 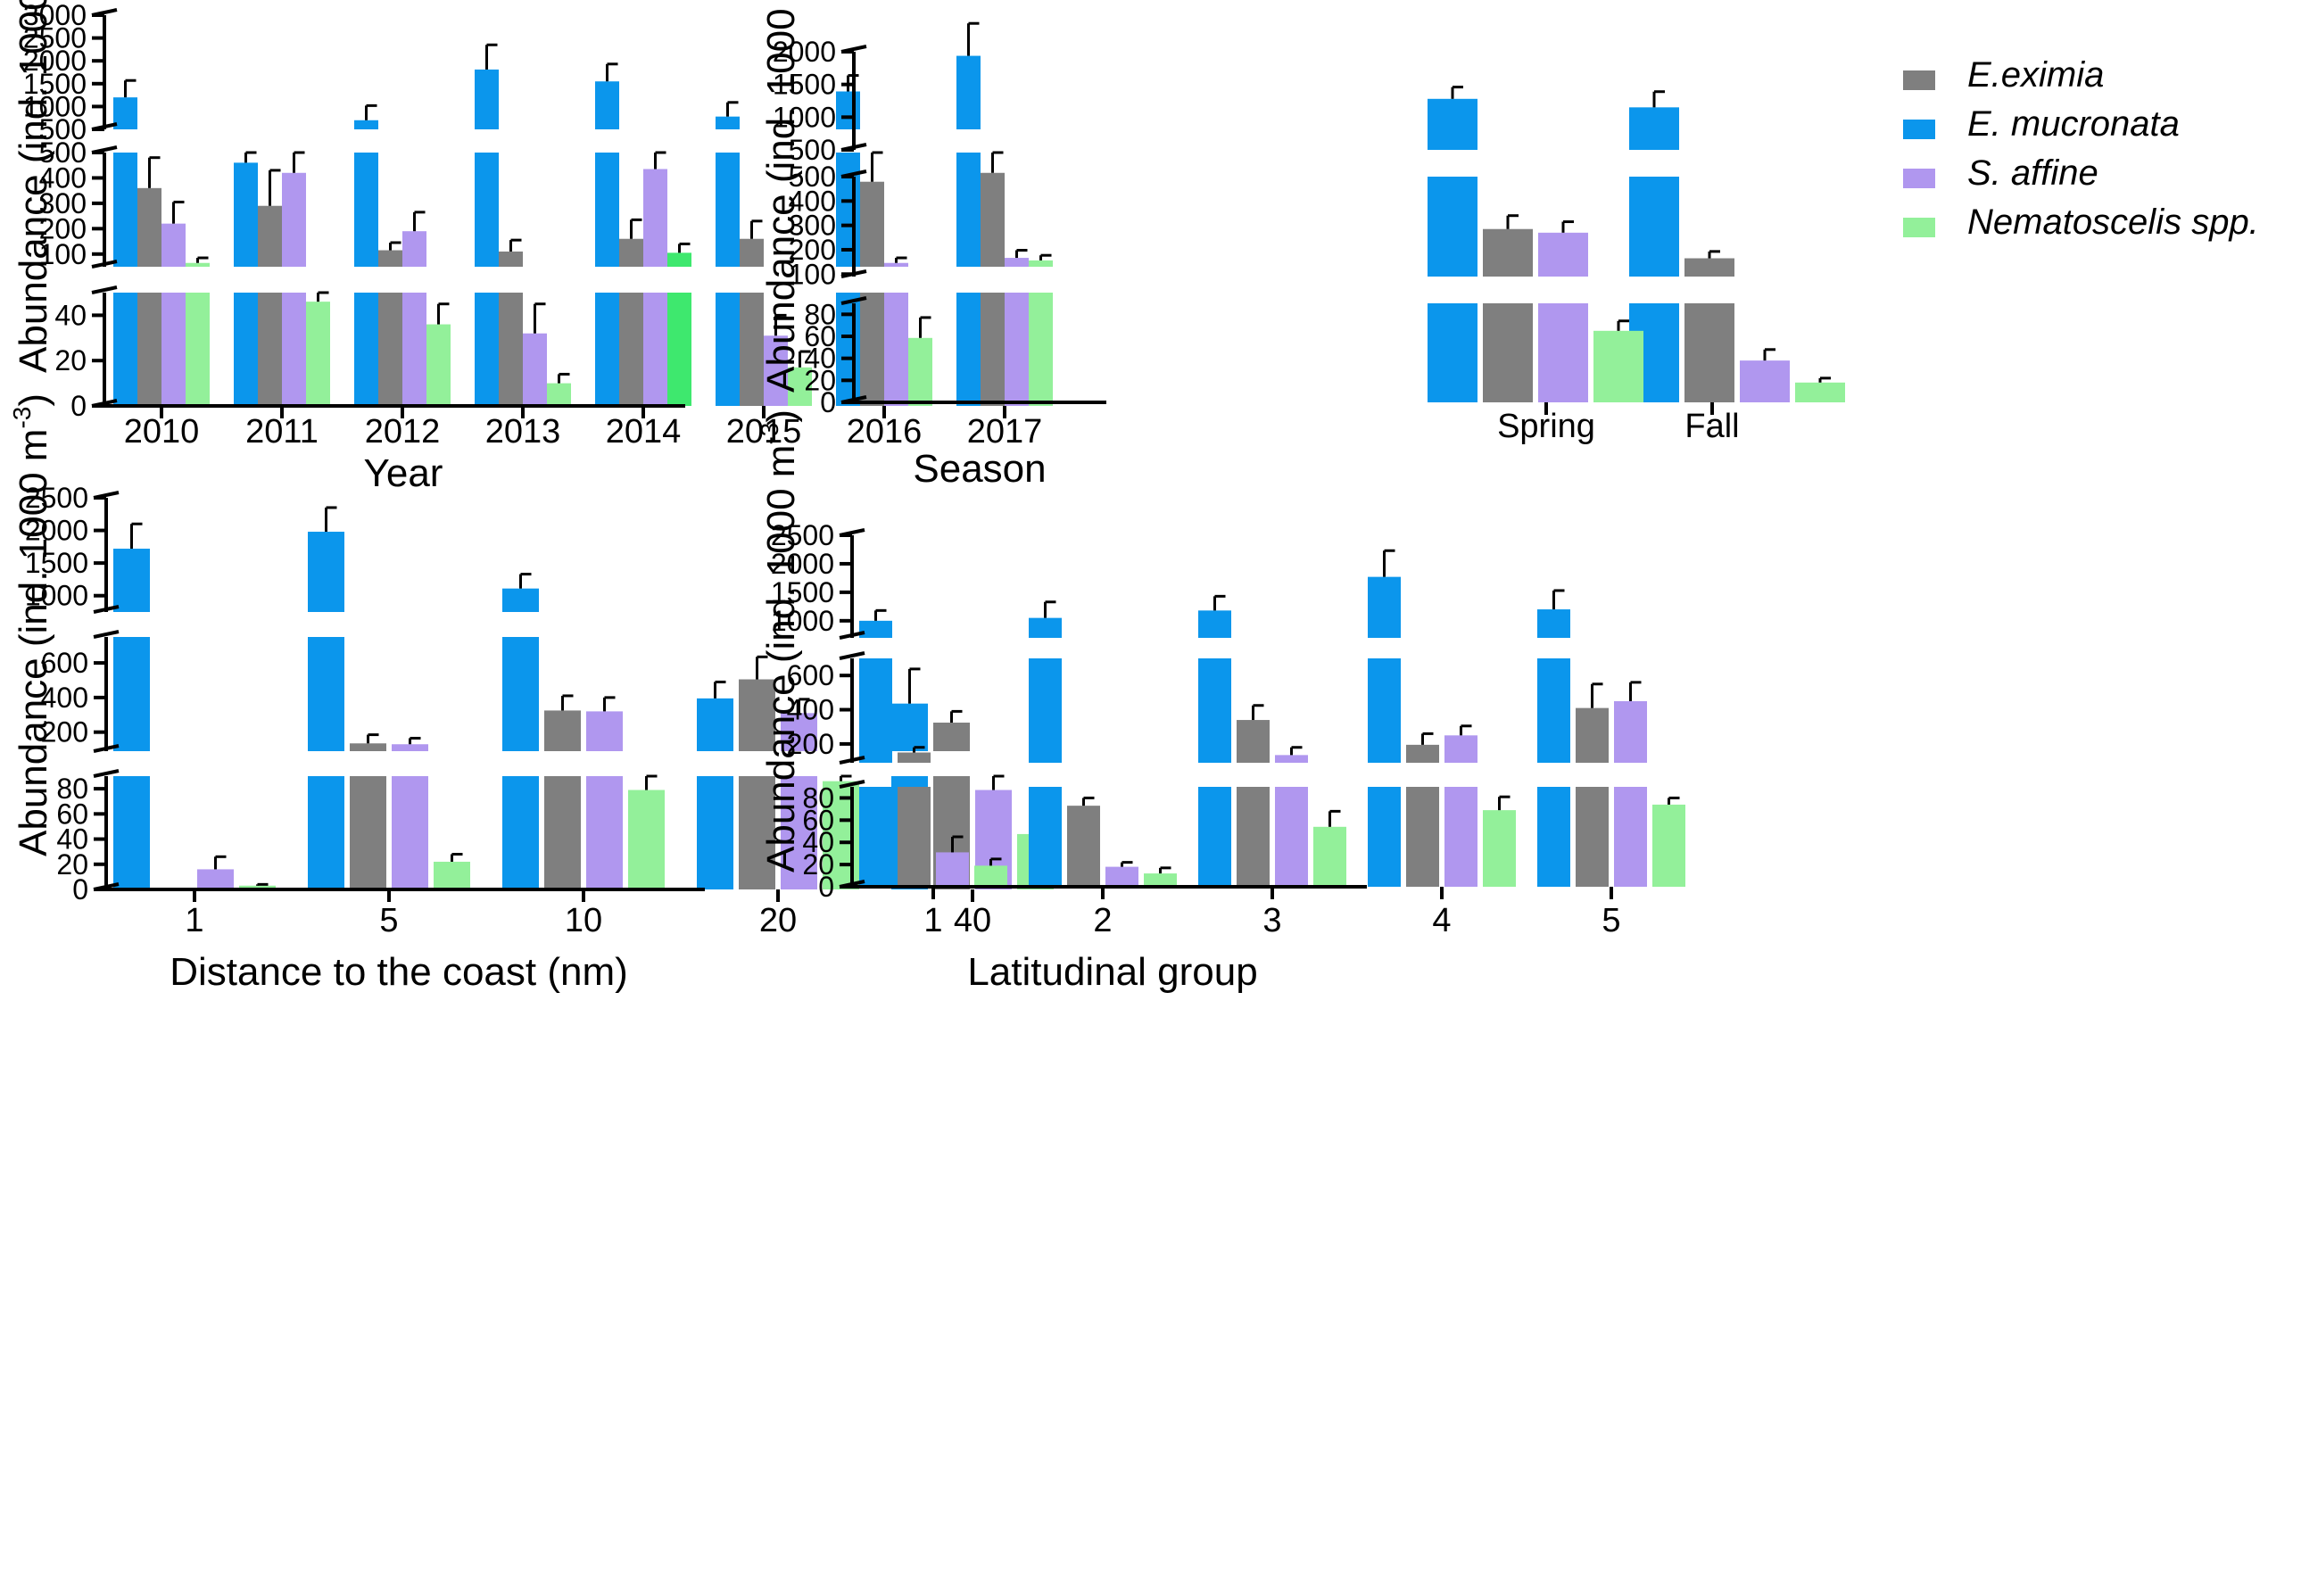 What do you see at coordinates (2000, 173) in the screenshot?
I see `legend-entry: S. affine` at bounding box center [2000, 173].